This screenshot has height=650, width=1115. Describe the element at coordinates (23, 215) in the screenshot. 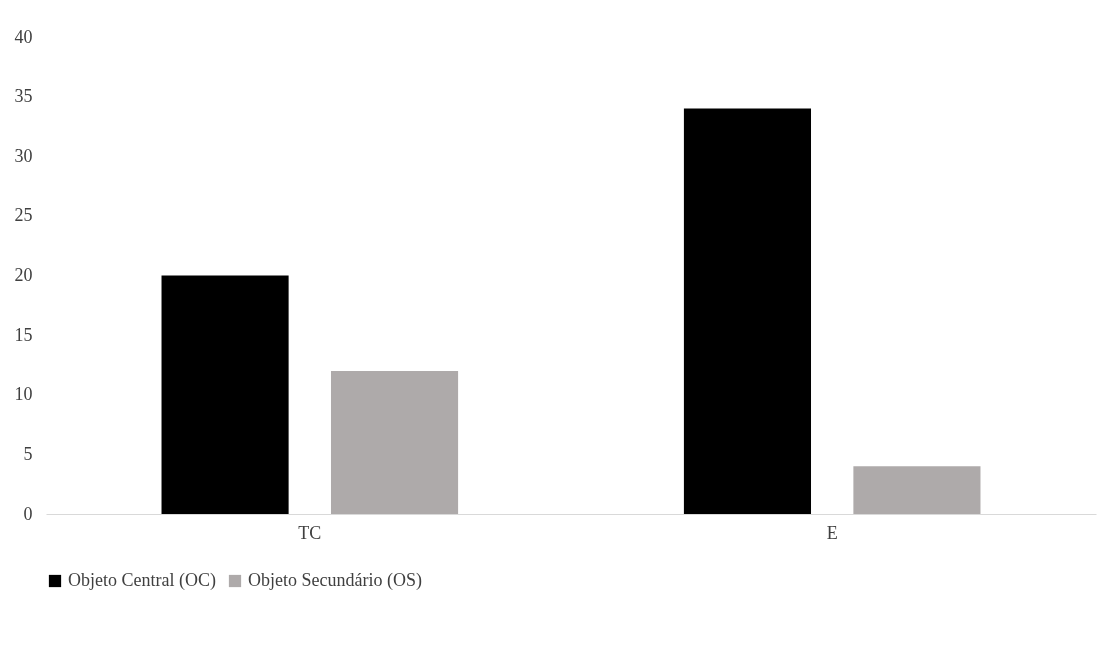

I see `y-tick-label: 25` at that location.